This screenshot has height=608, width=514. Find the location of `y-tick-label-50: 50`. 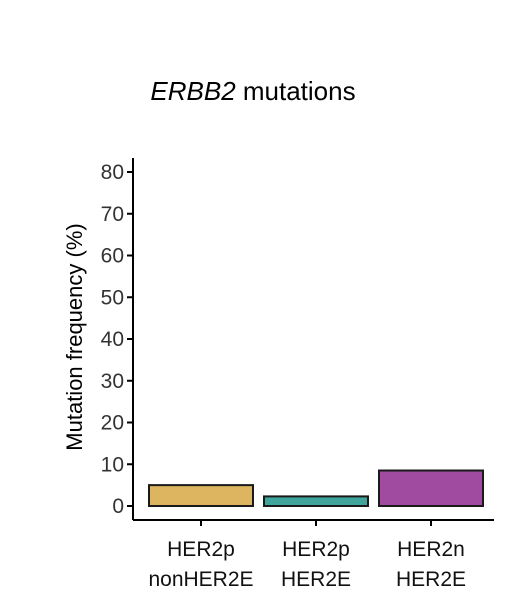

y-tick-label-50: 50 is located at coordinates (112, 297).